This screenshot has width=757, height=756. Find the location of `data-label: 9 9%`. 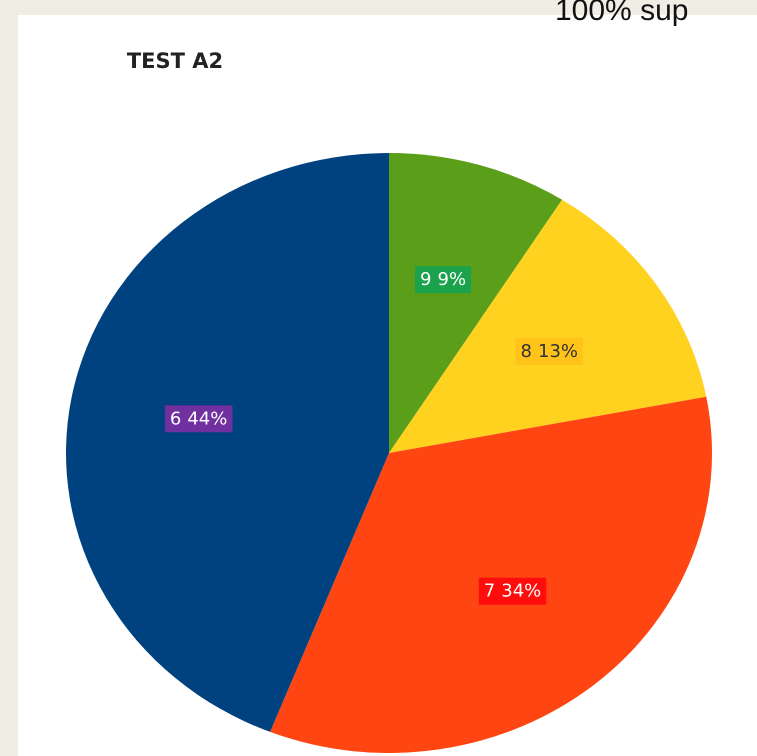

data-label: 9 9% is located at coordinates (443, 279).